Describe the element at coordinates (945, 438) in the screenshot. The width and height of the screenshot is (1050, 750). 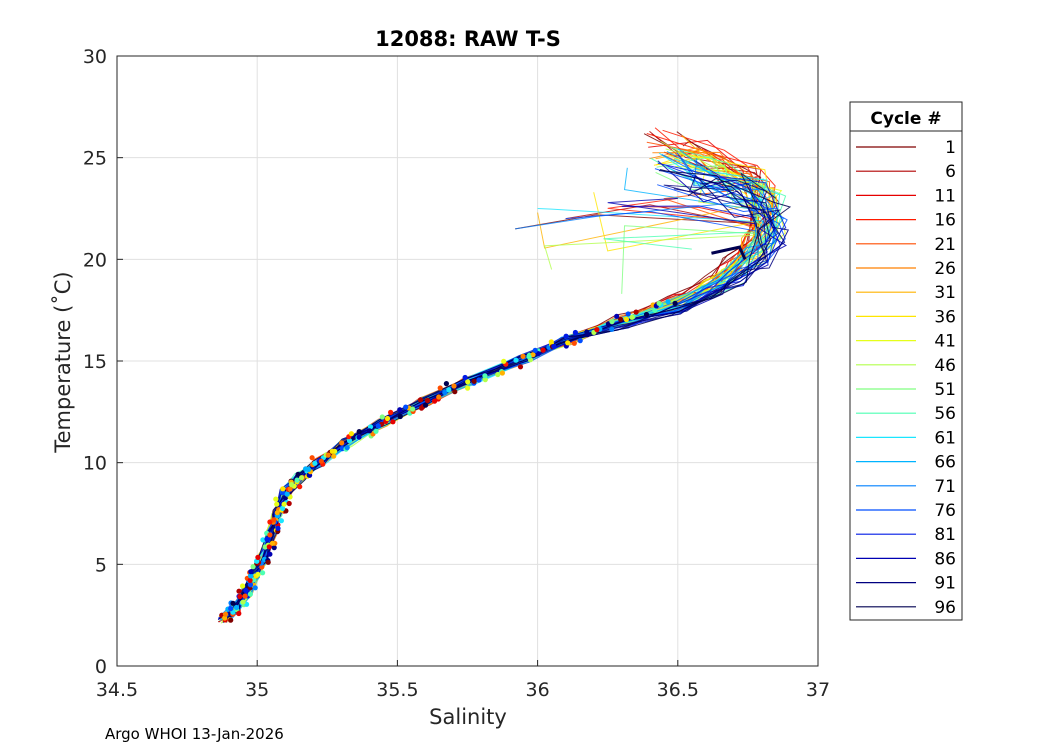
I see `legend-label: 61` at that location.